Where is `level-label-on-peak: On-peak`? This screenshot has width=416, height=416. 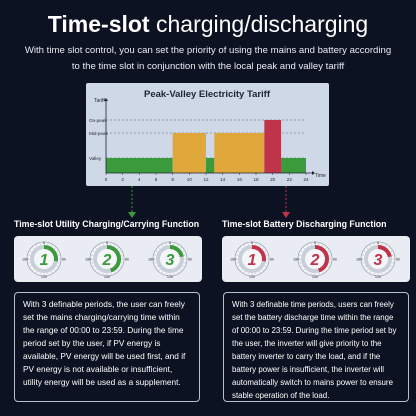 level-label-on-peak: On-peak is located at coordinates (98, 120).